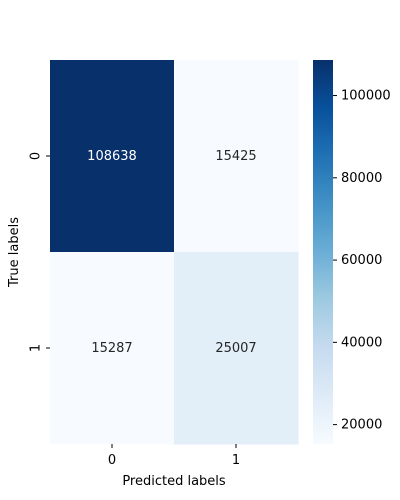  I want to click on cell-value-label: 25007, so click(235, 348).